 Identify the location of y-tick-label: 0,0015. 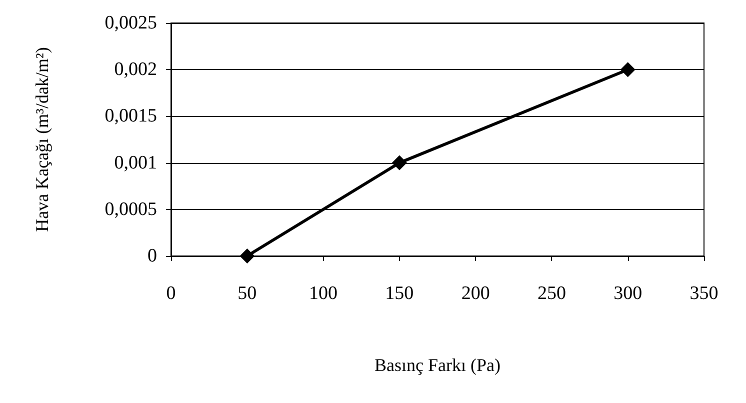
(130, 116).